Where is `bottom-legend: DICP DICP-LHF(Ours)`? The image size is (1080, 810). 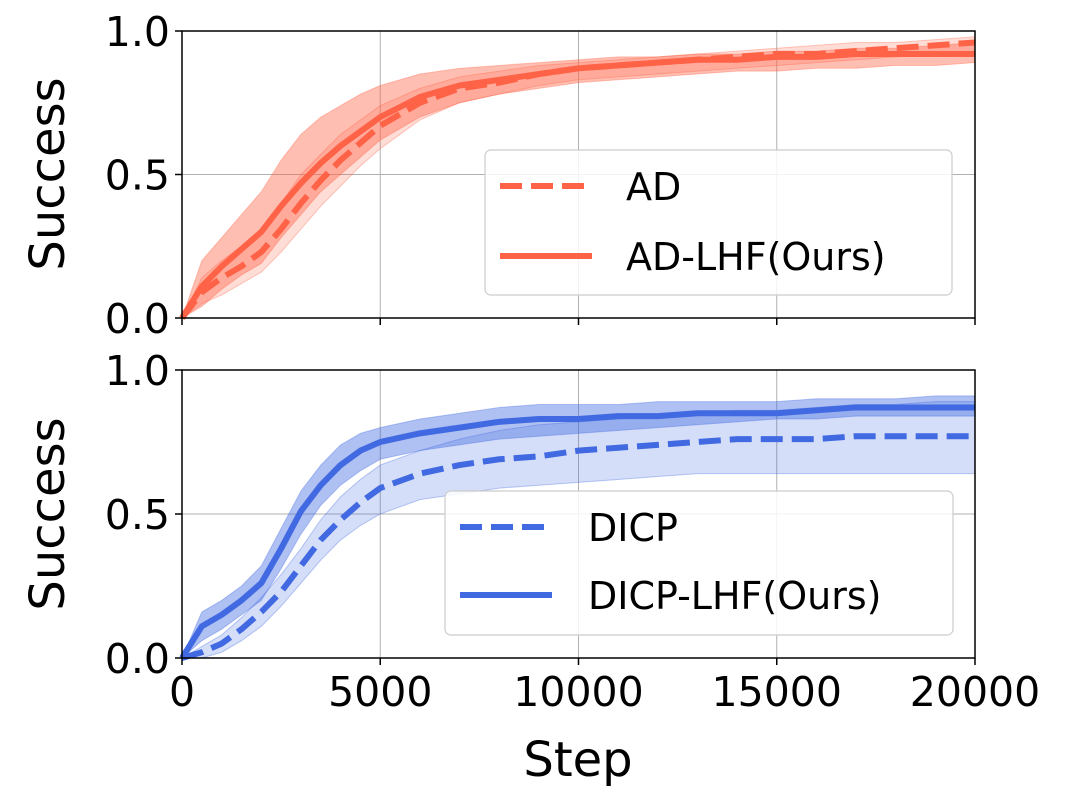 bottom-legend: DICP DICP-LHF(Ours) is located at coordinates (699, 563).